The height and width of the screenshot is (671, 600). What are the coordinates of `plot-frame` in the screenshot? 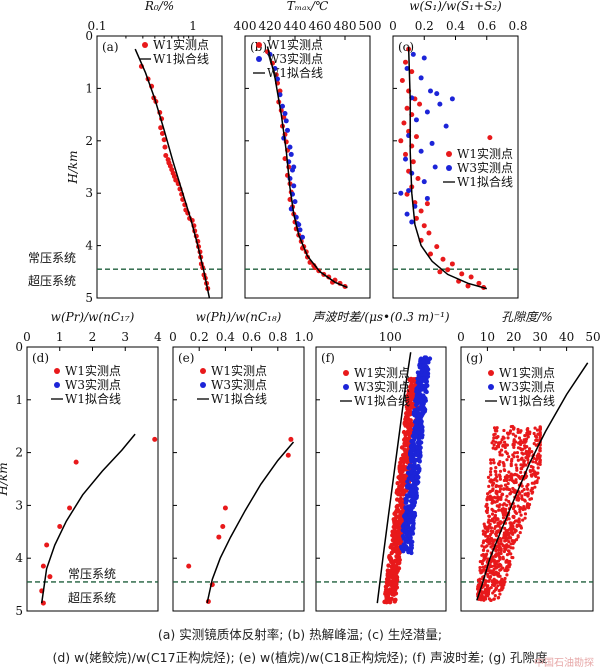 It's located at (381, 479).